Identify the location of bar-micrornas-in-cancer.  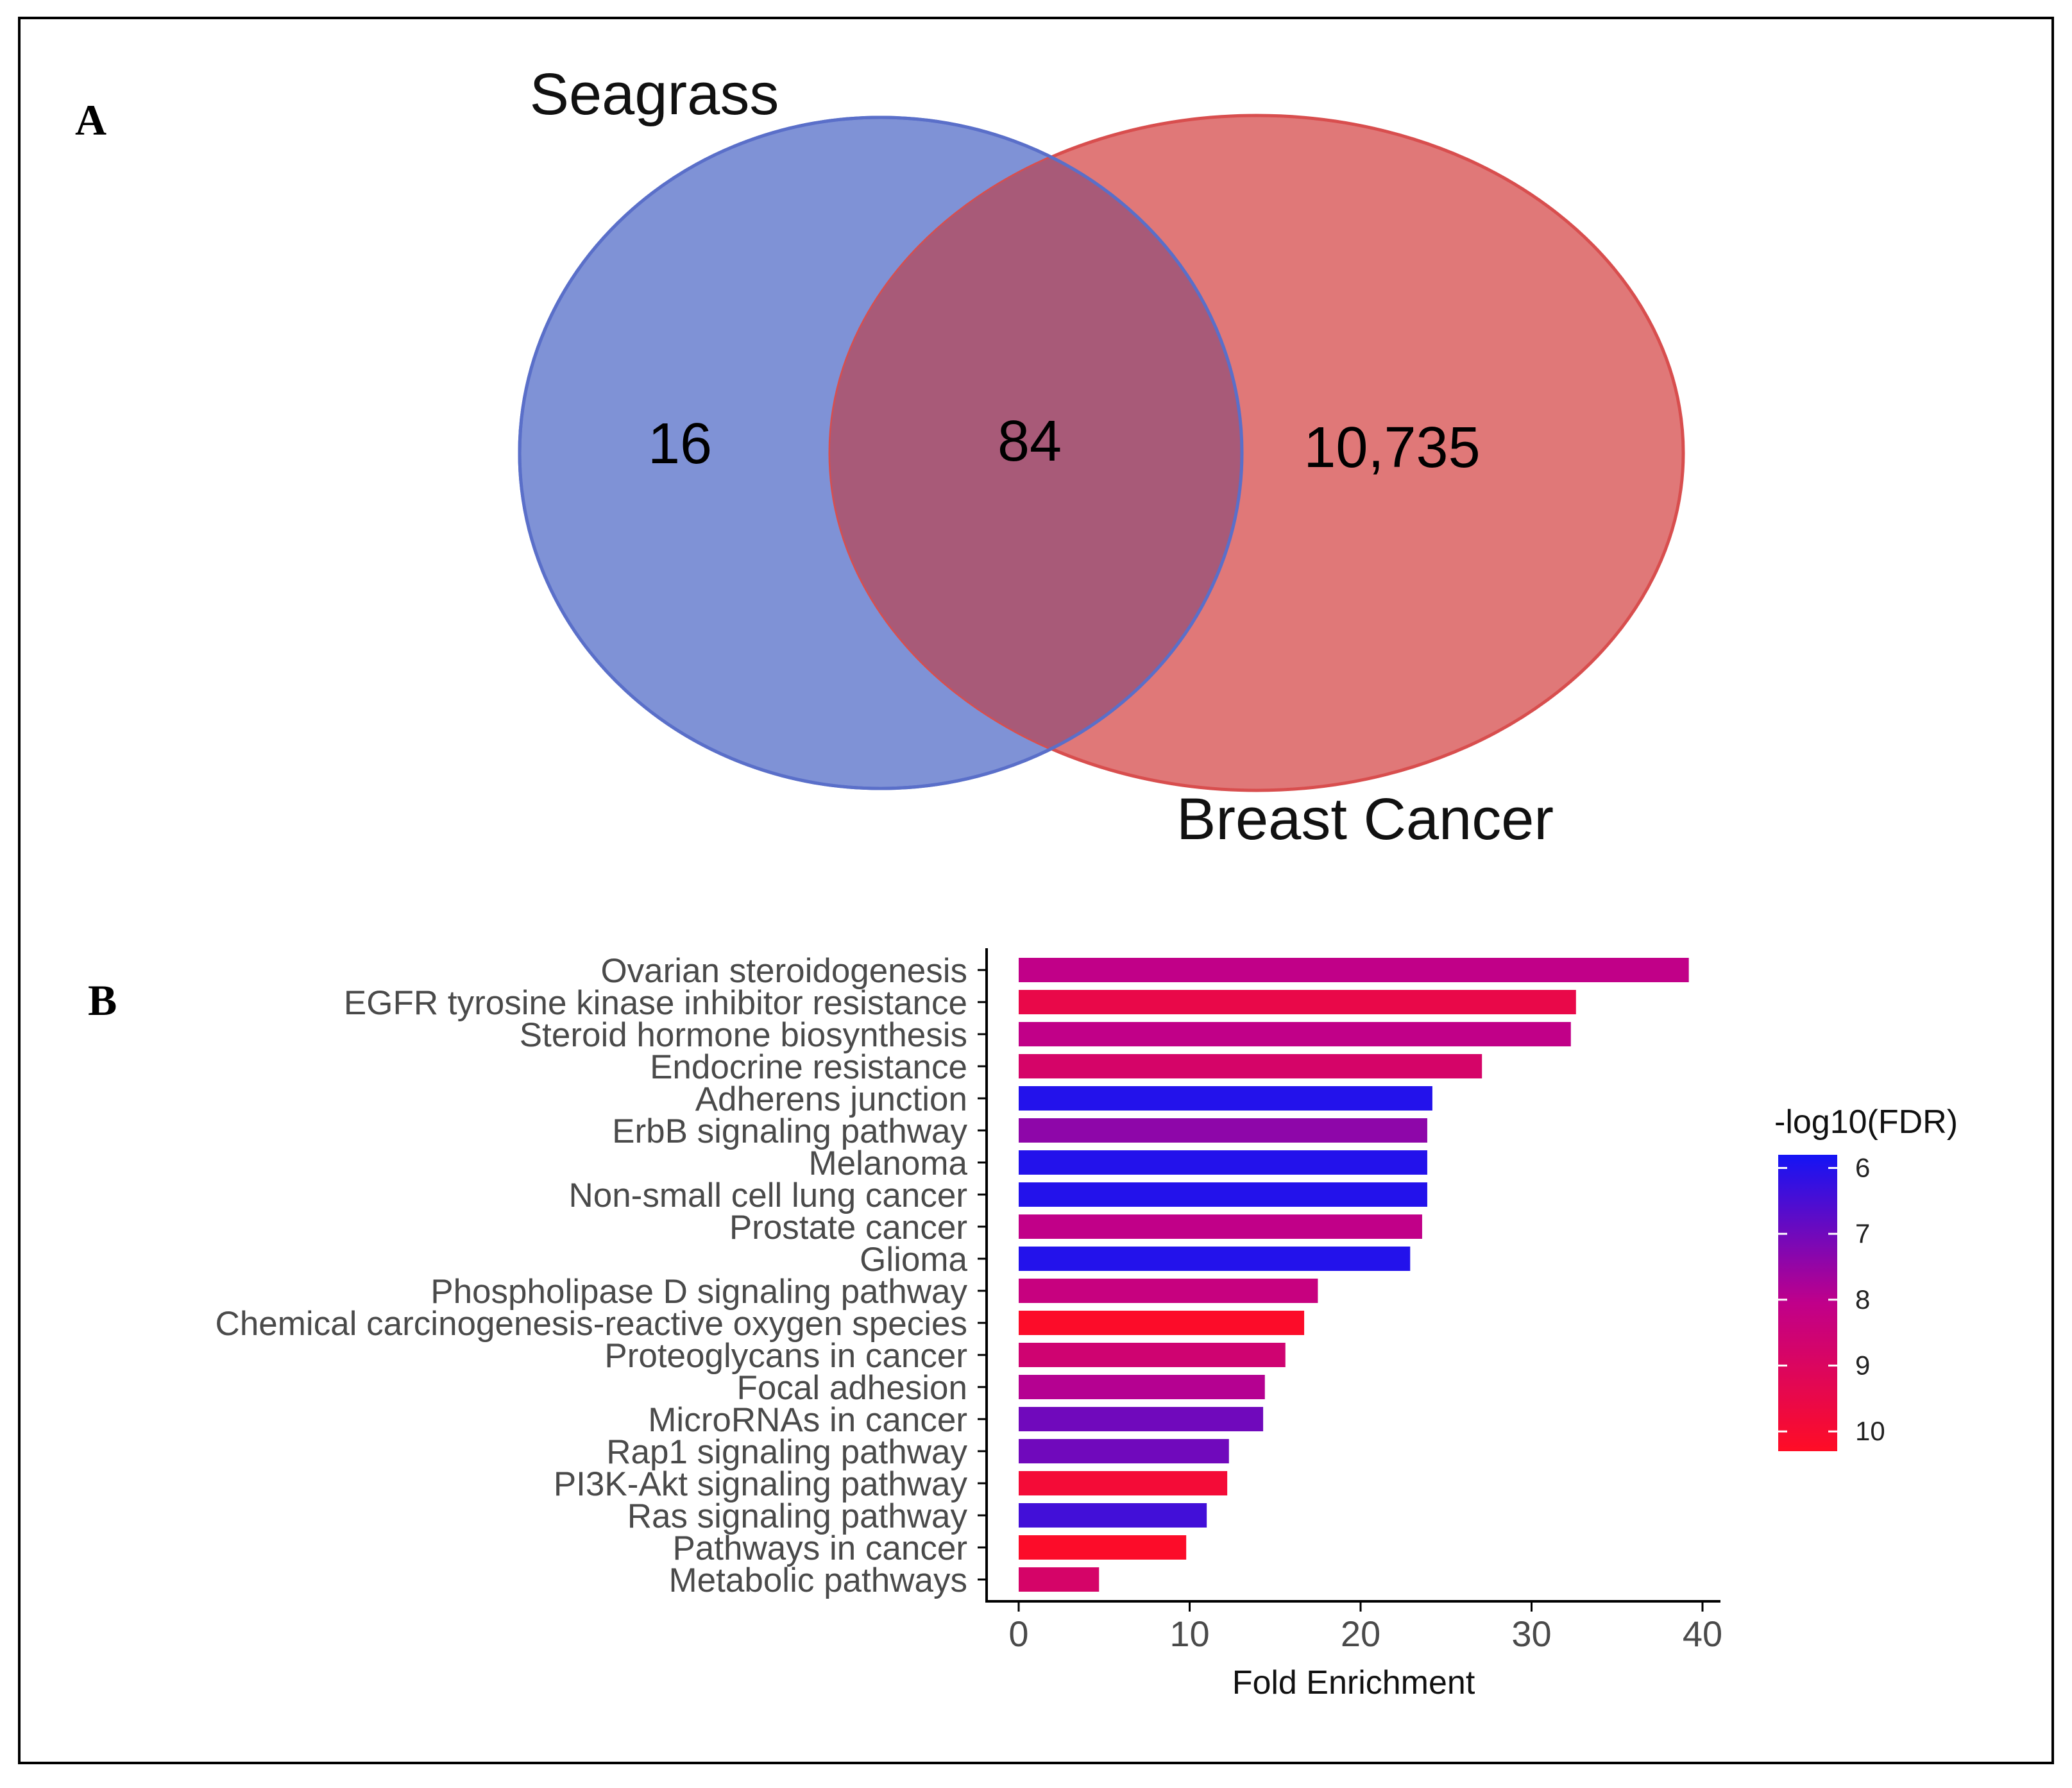
(1142, 1419).